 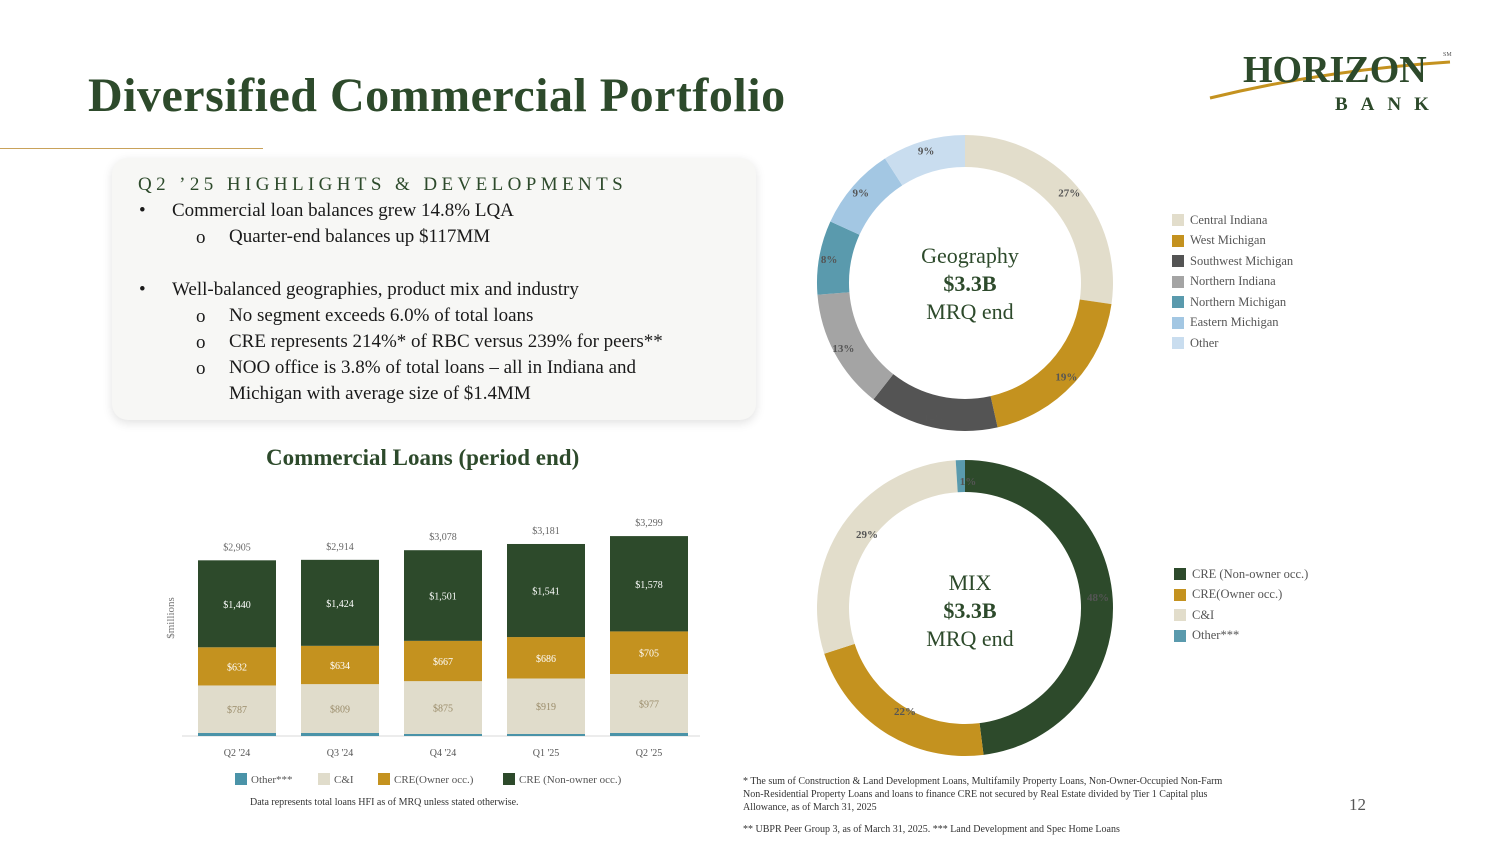 What do you see at coordinates (237, 753) in the screenshot?
I see `x-tick-label: Q2 '24` at bounding box center [237, 753].